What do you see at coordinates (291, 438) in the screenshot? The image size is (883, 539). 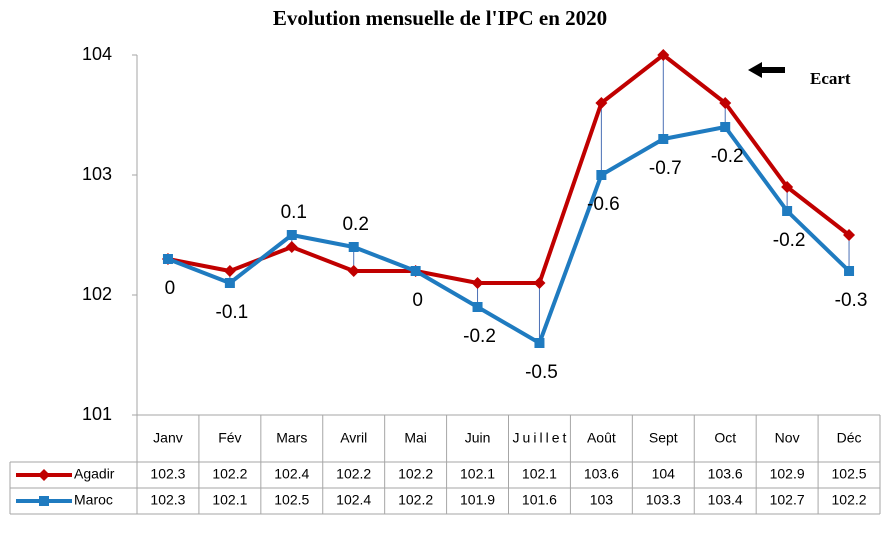 I see `x-tick-label: Mars` at bounding box center [291, 438].